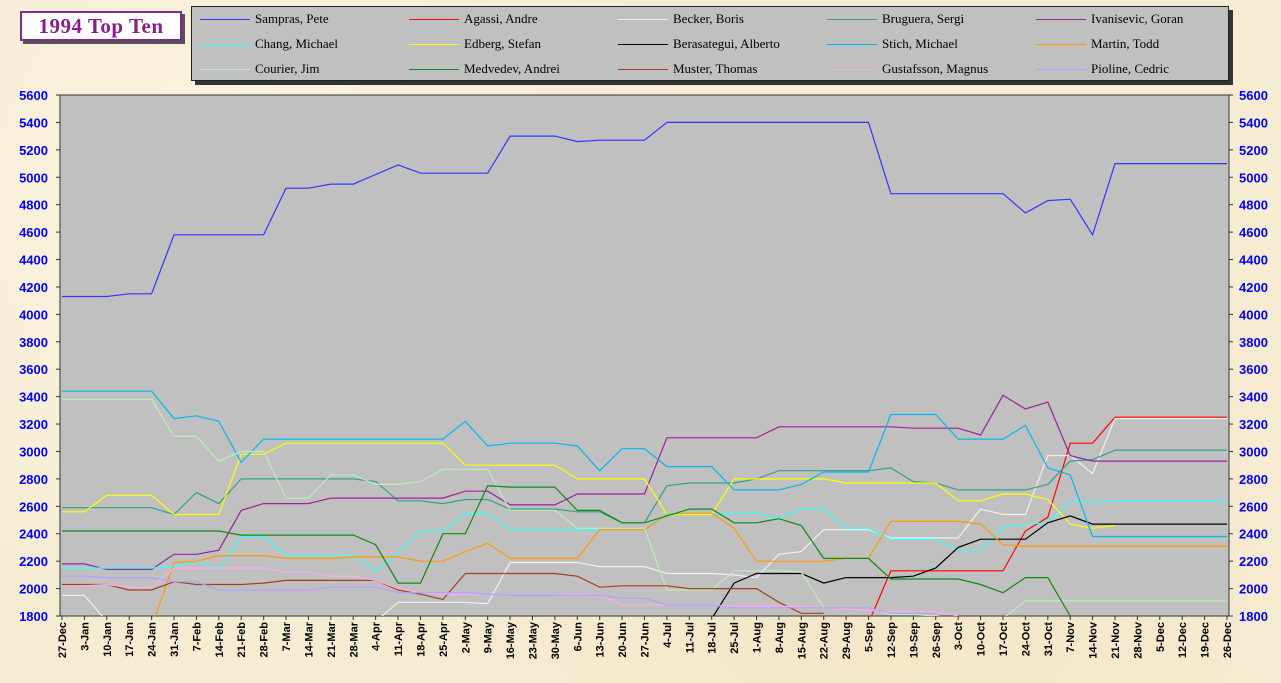 This screenshot has height=683, width=1281. What do you see at coordinates (1253, 397) in the screenshot?
I see `y-tick-label-right: 3400` at bounding box center [1253, 397].